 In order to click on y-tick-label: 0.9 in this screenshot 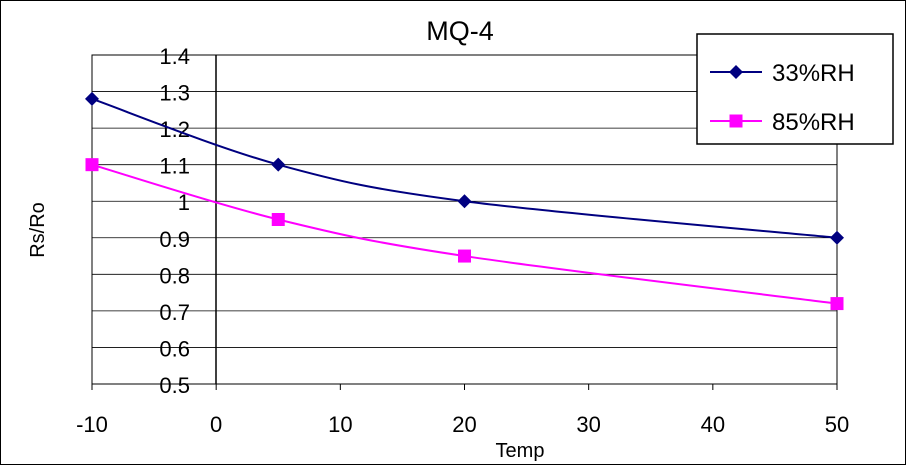, I will do `click(174, 239)`.